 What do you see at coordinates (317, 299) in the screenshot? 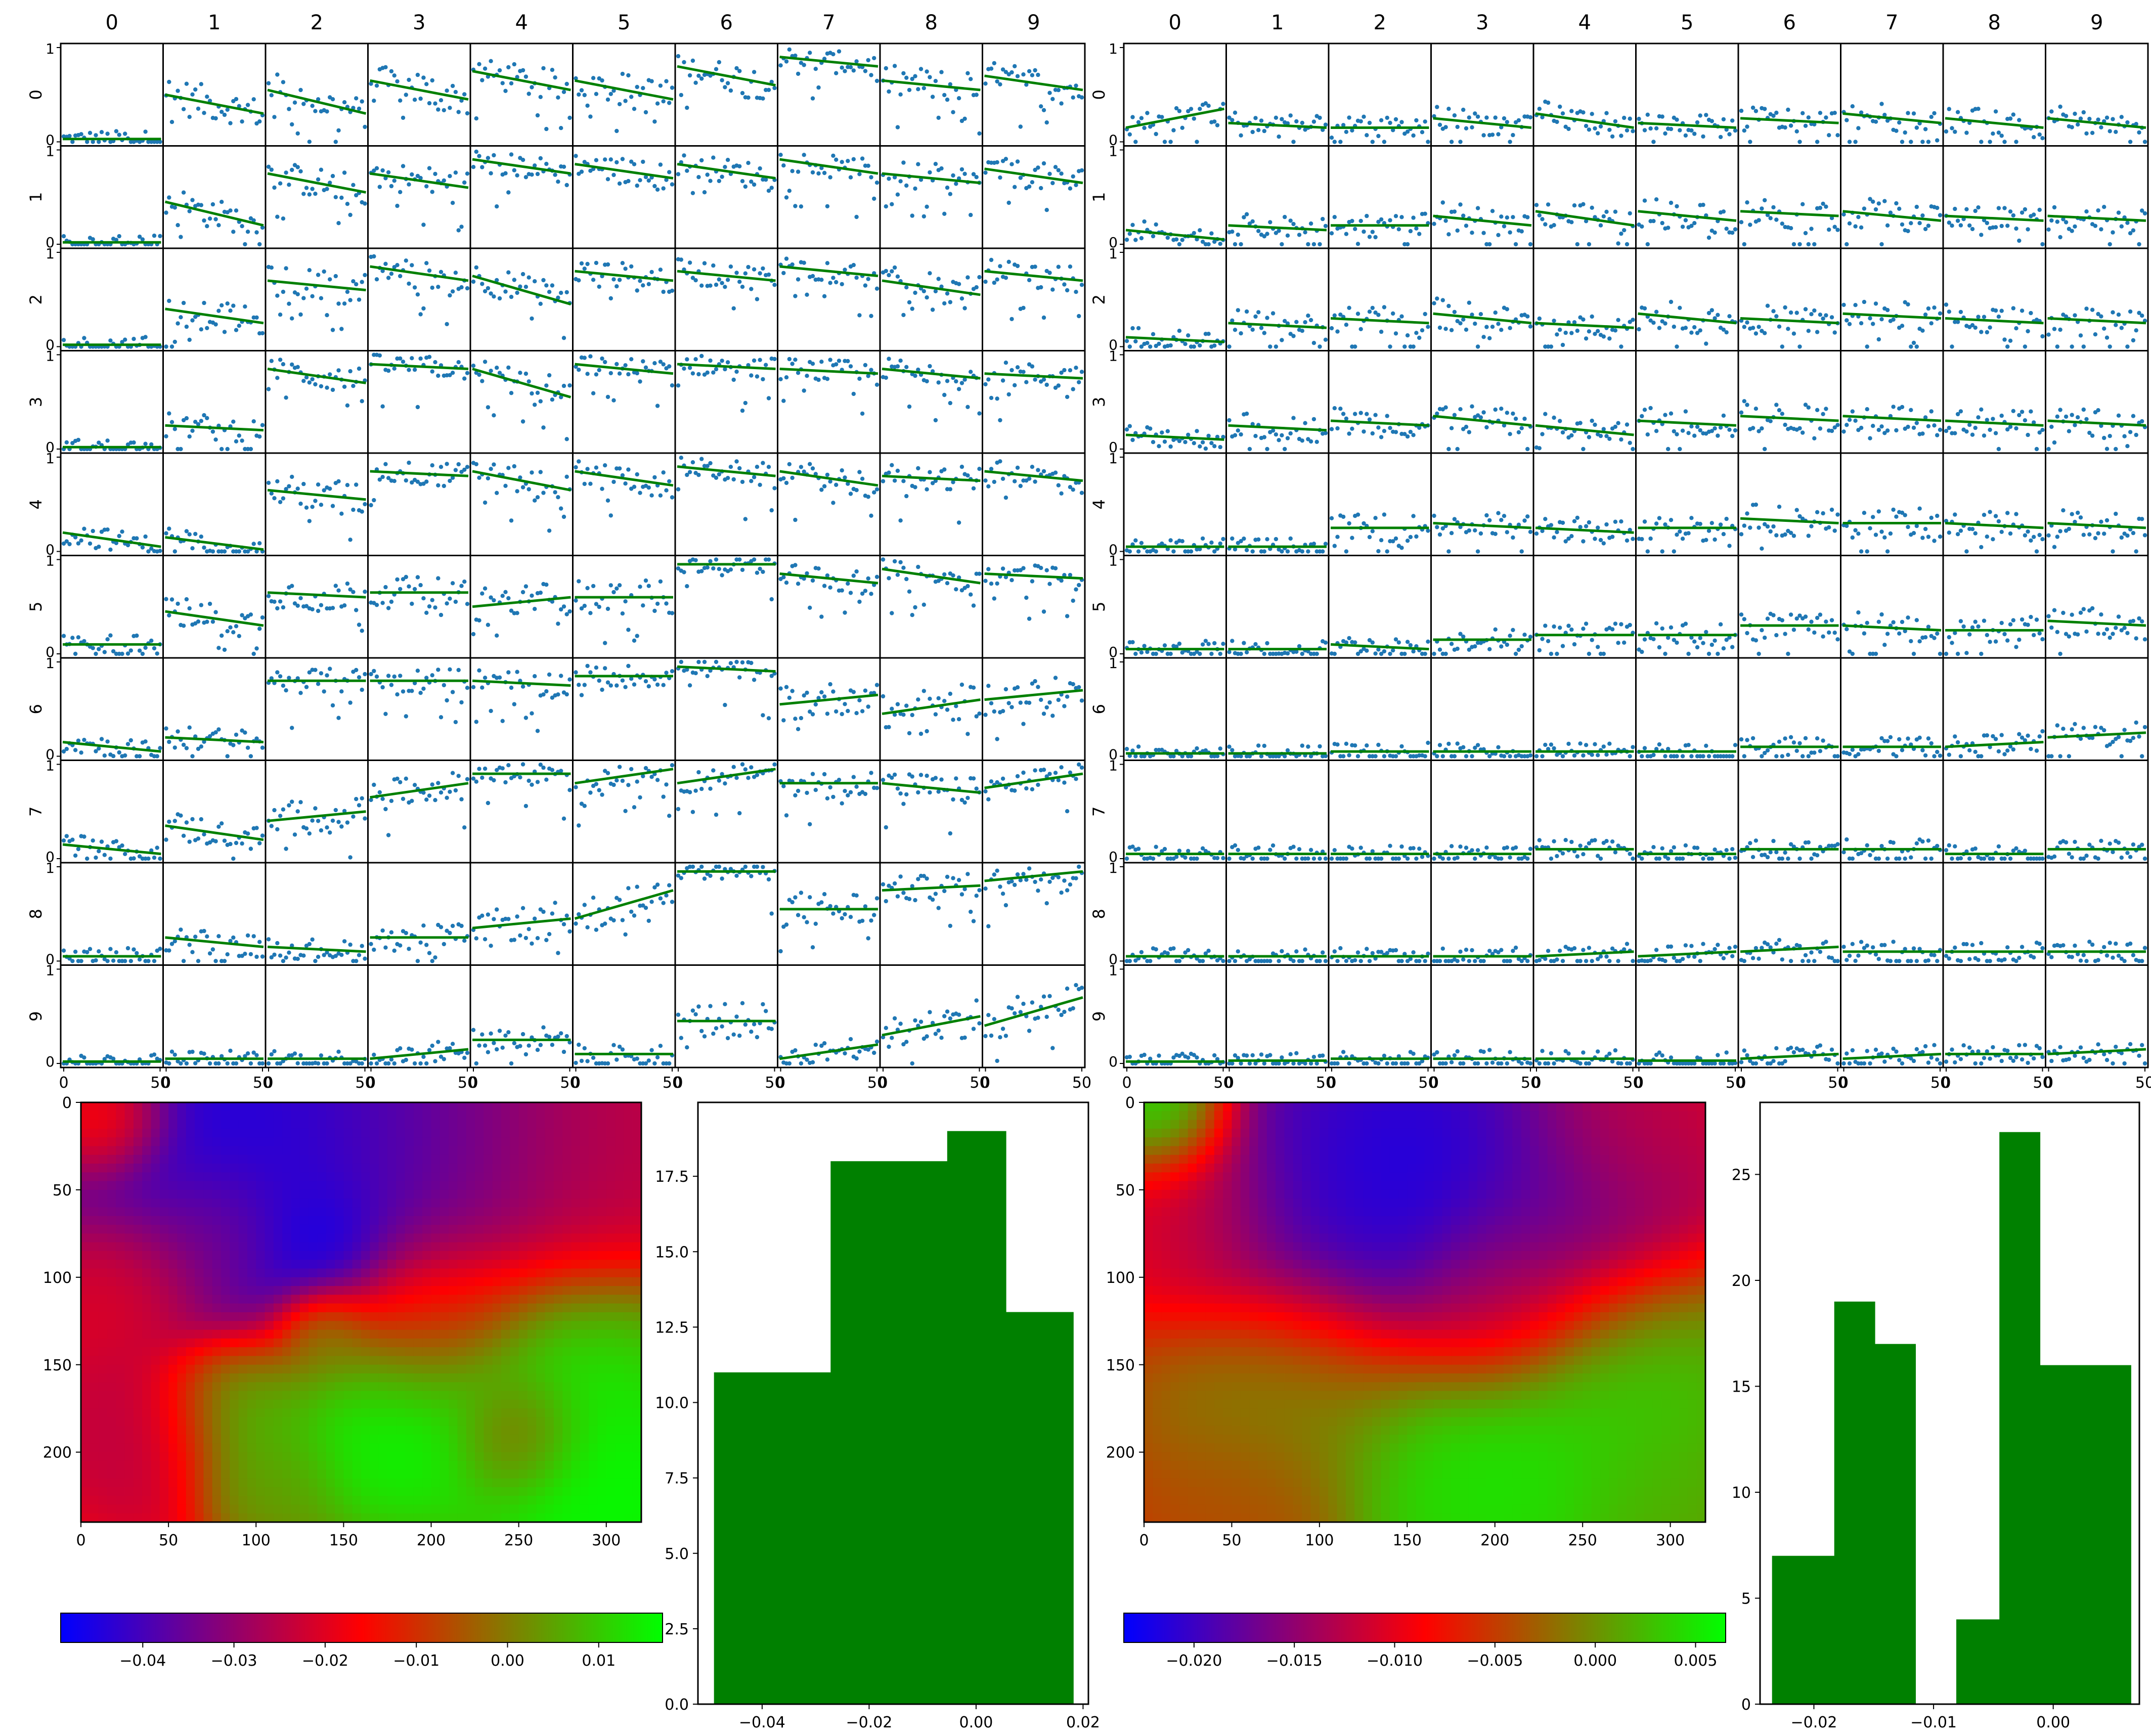
I see `cell-frame` at bounding box center [317, 299].